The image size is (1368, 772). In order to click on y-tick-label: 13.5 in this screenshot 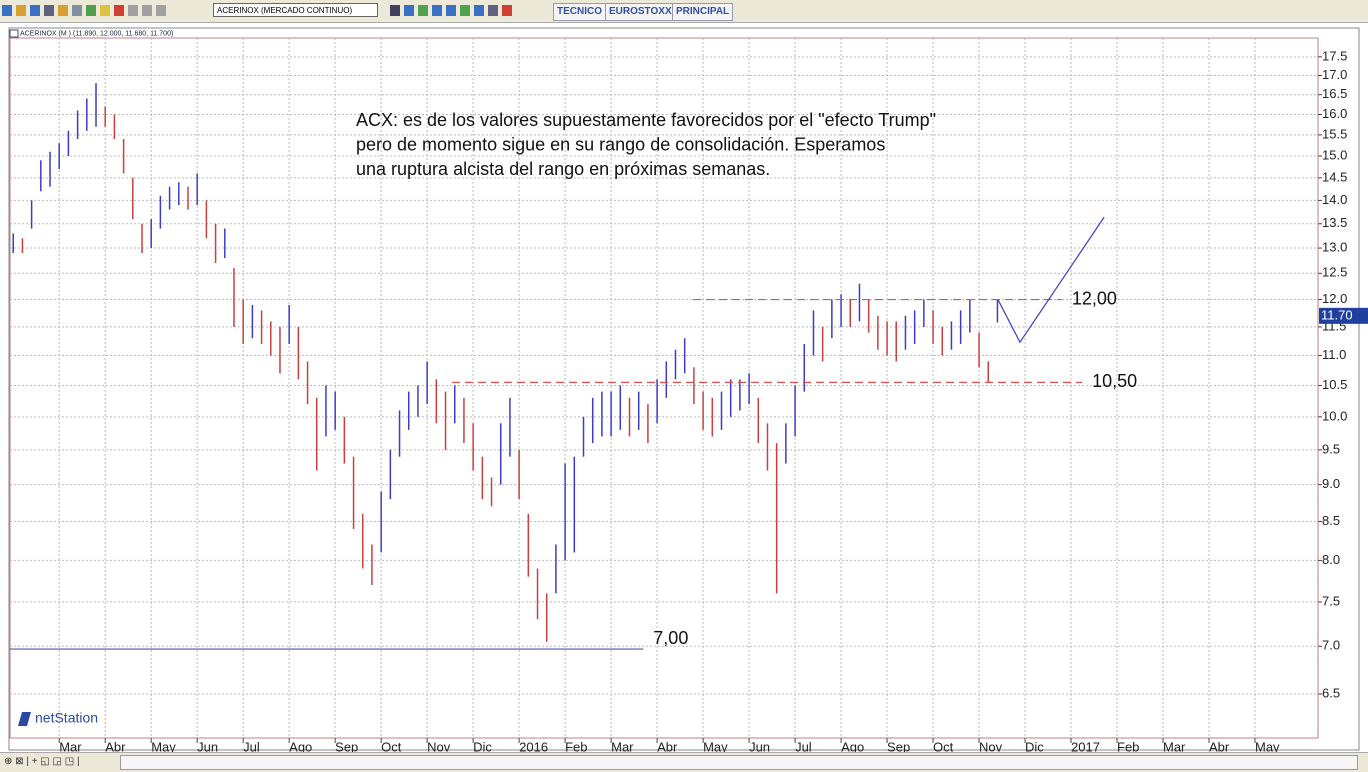, I will do `click(1334, 222)`.